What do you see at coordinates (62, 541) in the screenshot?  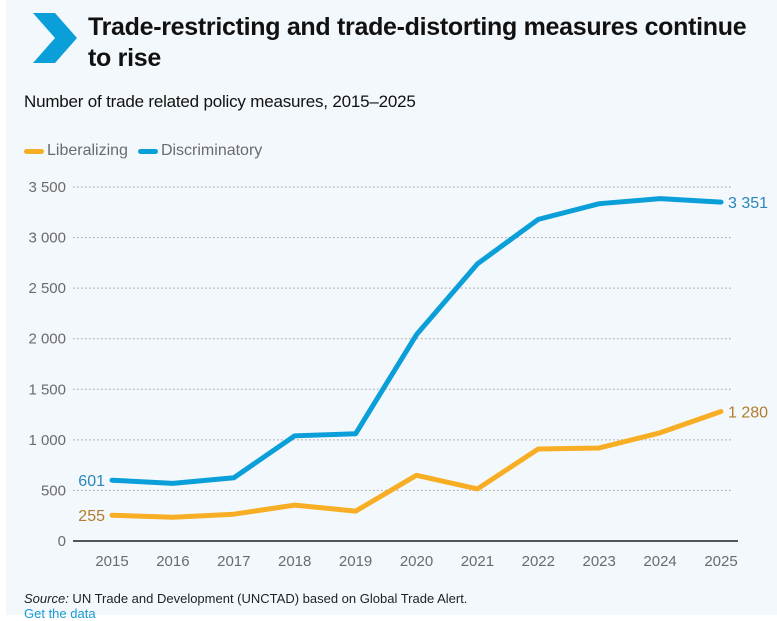 I see `y-tick-label: 0` at bounding box center [62, 541].